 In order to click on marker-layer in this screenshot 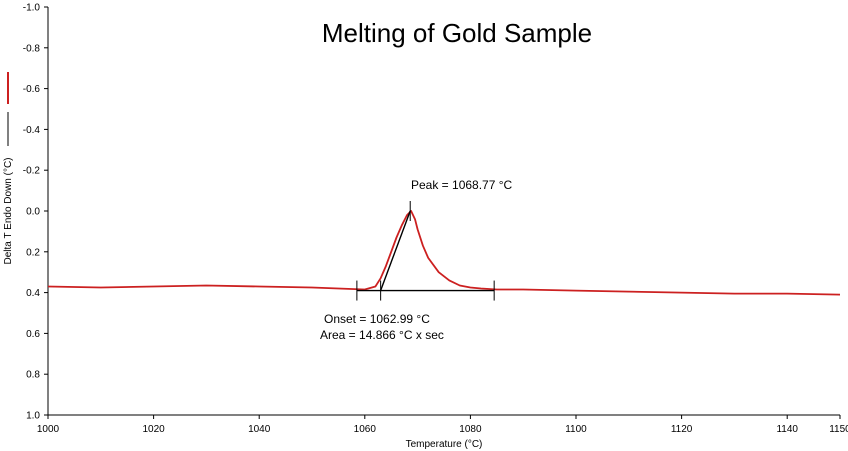, I will do `click(425, 251)`.